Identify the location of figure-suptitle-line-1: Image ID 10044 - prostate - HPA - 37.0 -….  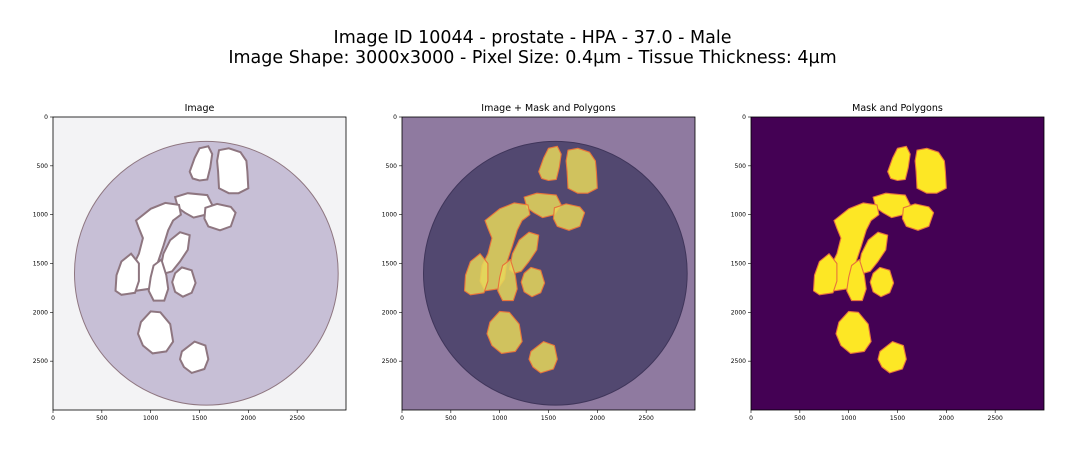
(532, 38).